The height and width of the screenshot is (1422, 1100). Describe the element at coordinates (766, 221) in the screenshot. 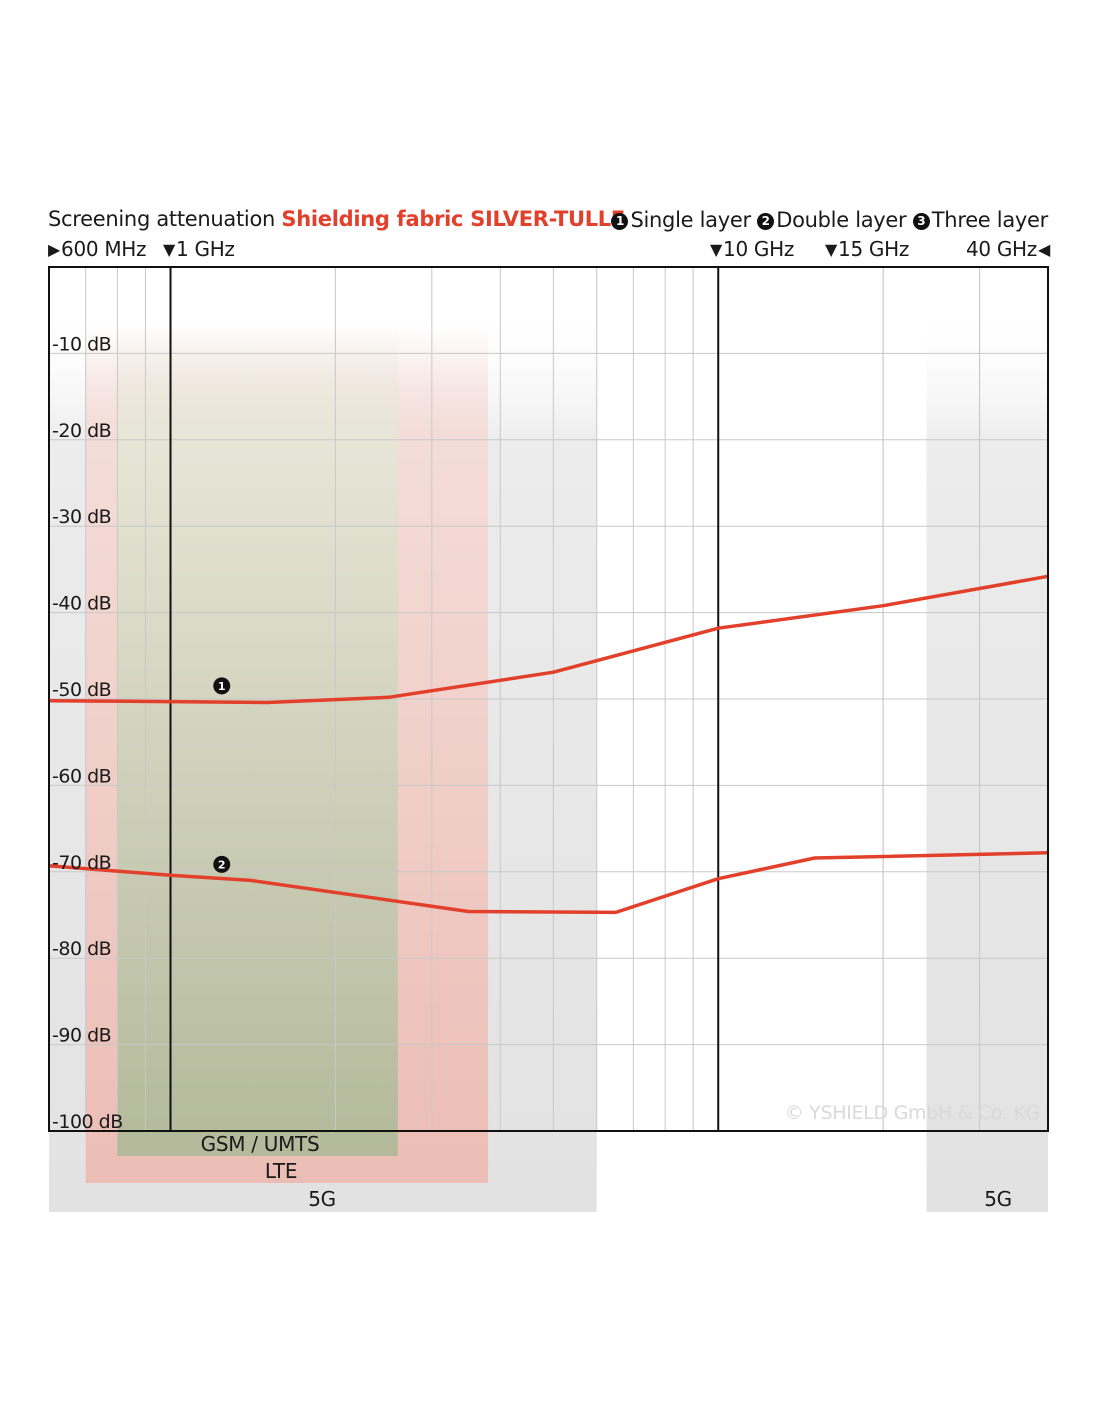

I see `legend-marker-2: 2` at that location.